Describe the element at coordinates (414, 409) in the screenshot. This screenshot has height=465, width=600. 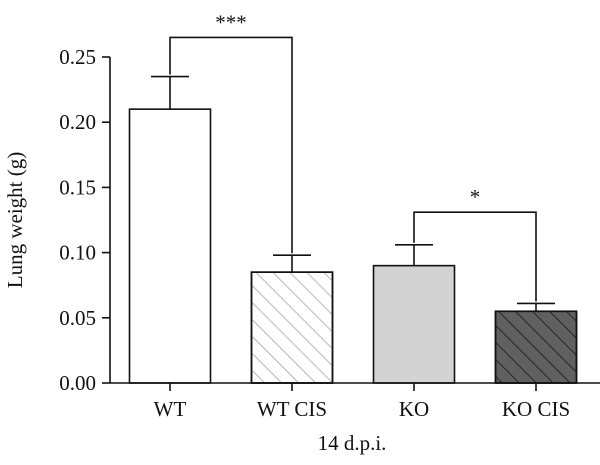
I see `x-tick-label: KO` at that location.